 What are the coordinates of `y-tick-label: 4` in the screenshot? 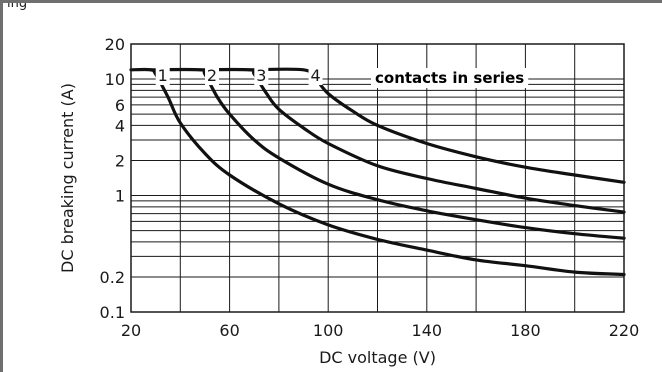 It's located at (120, 125).